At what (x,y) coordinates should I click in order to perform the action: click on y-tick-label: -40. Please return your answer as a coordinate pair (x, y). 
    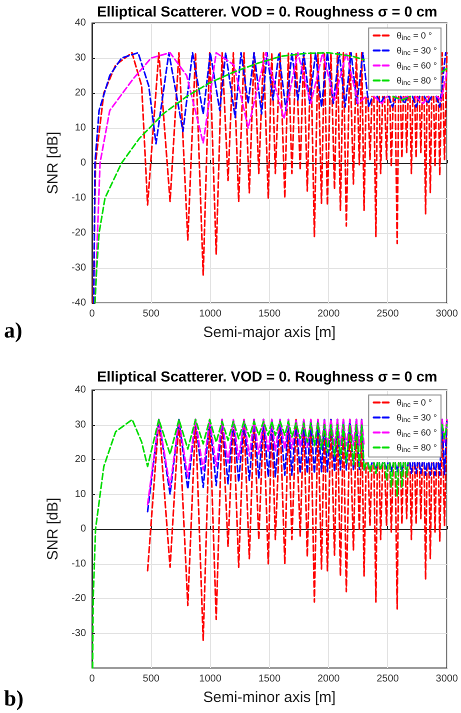
    Looking at the image, I should click on (79, 303).